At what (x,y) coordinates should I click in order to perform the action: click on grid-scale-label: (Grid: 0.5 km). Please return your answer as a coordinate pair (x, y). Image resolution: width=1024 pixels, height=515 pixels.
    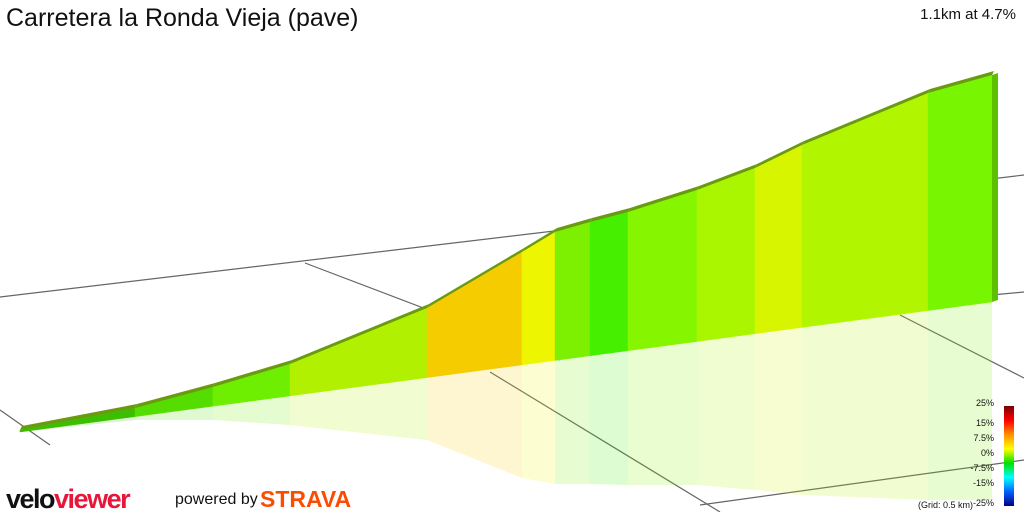
    Looking at the image, I should click on (946, 505).